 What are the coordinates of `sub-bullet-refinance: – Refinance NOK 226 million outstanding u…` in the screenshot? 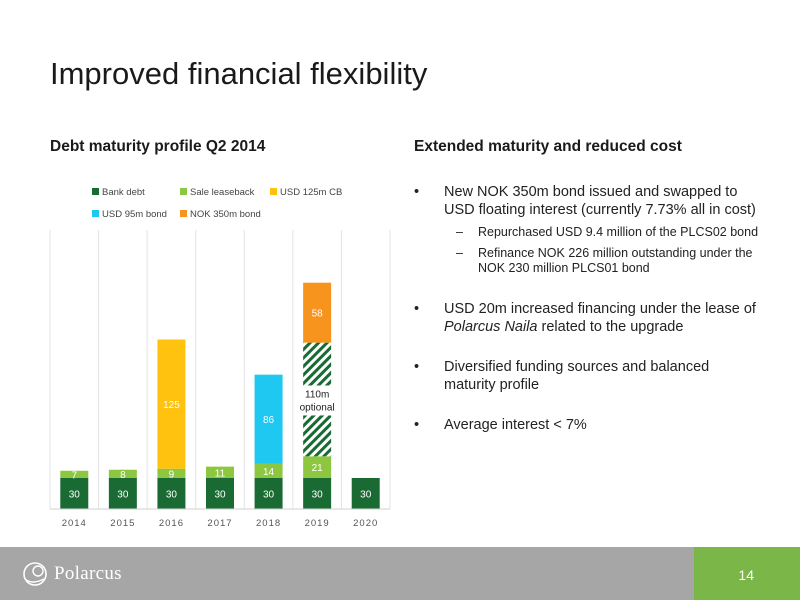 It's located at (604, 261).